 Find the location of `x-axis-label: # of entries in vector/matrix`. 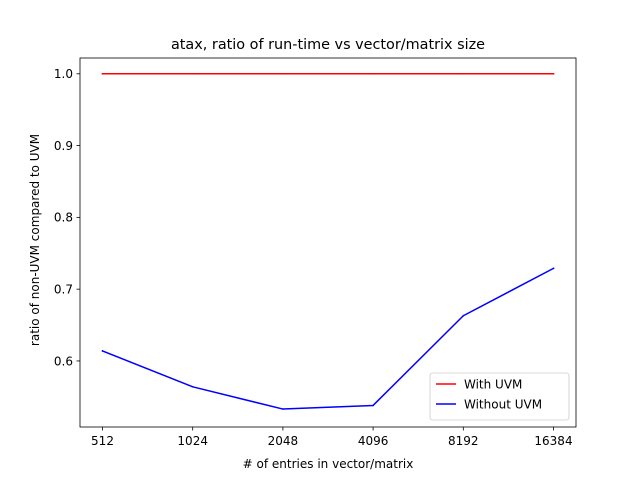

x-axis-label: # of entries in vector/matrix is located at coordinates (328, 464).